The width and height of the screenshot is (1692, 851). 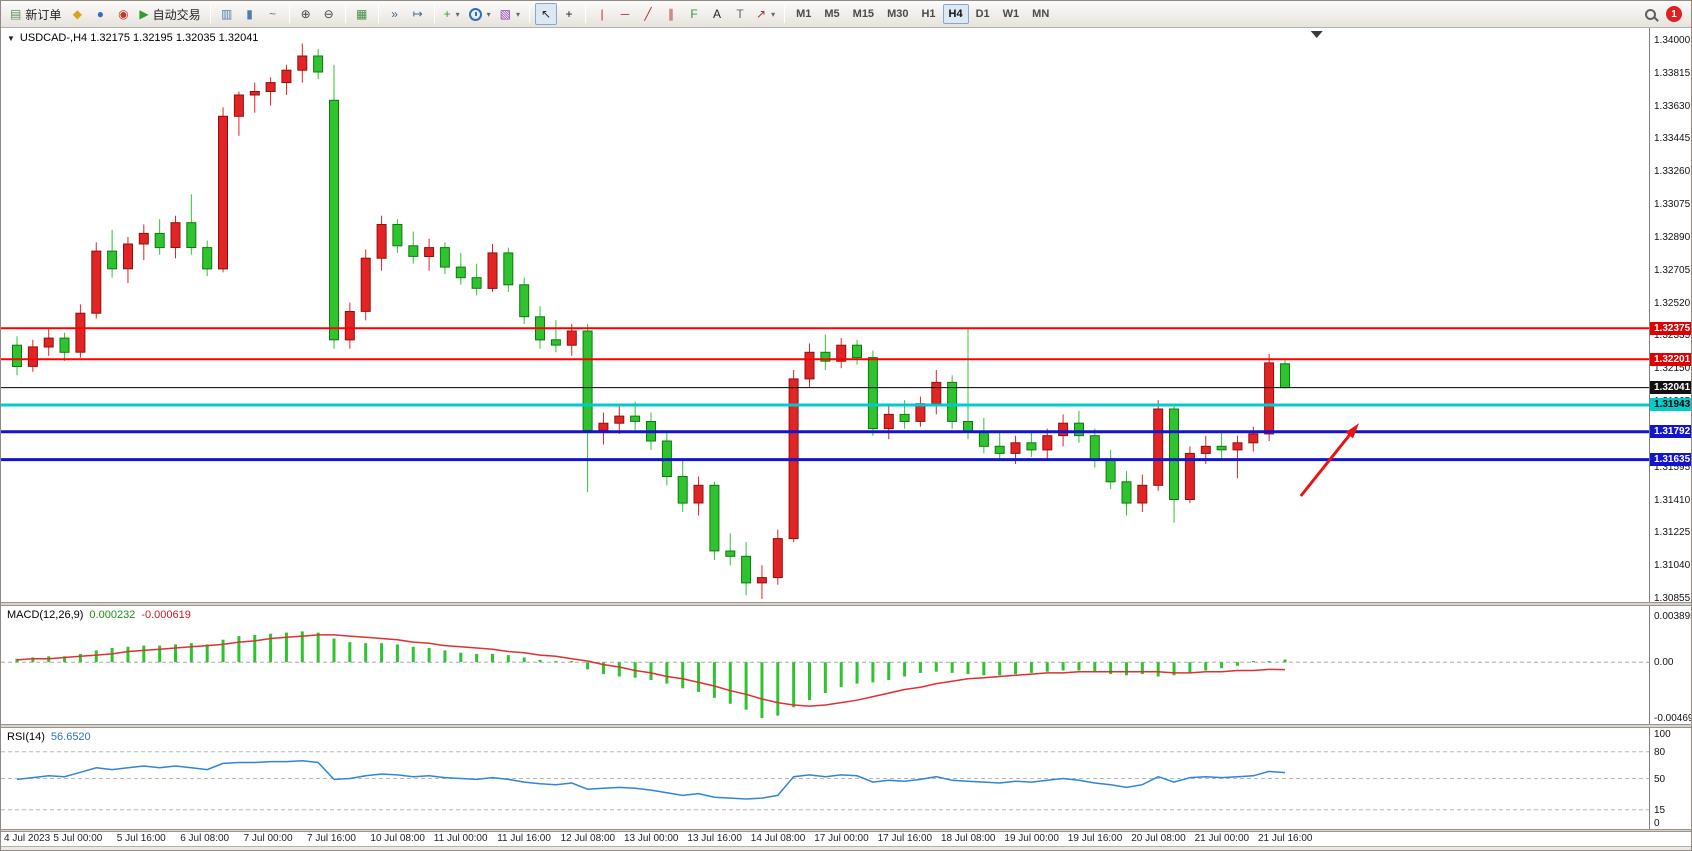 I want to click on arrow-annotation, so click(x=1327, y=462).